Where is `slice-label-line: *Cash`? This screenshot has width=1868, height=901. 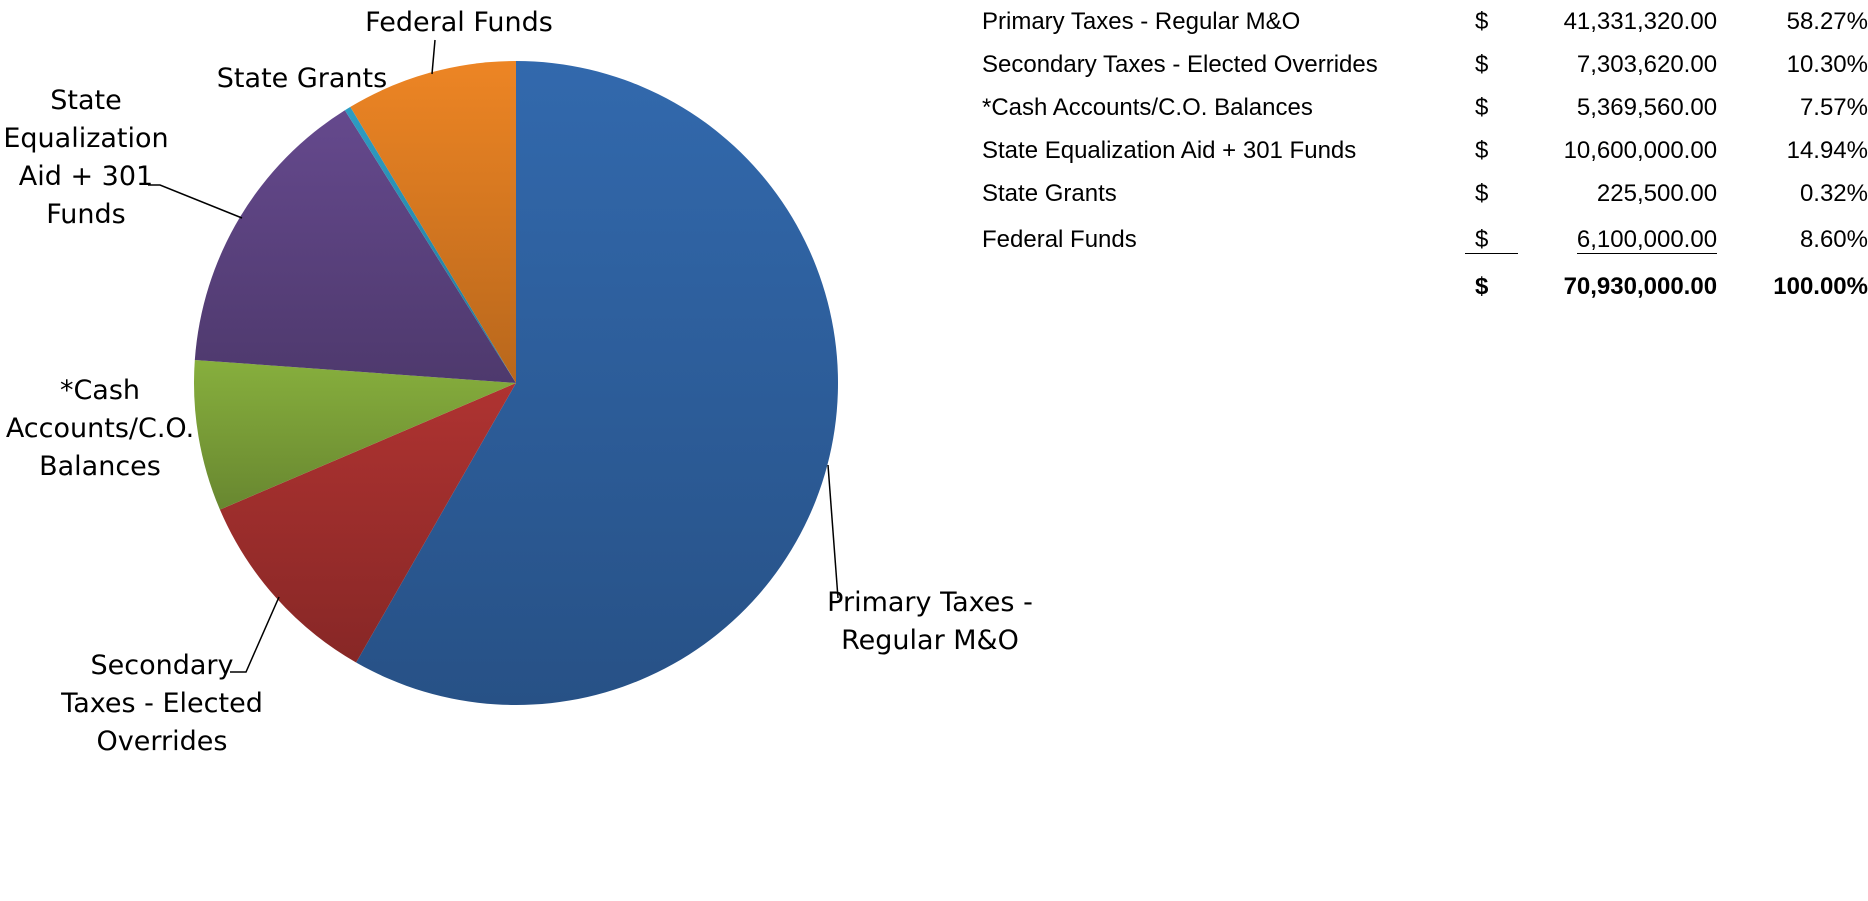
slice-label-line: *Cash is located at coordinates (100, 390).